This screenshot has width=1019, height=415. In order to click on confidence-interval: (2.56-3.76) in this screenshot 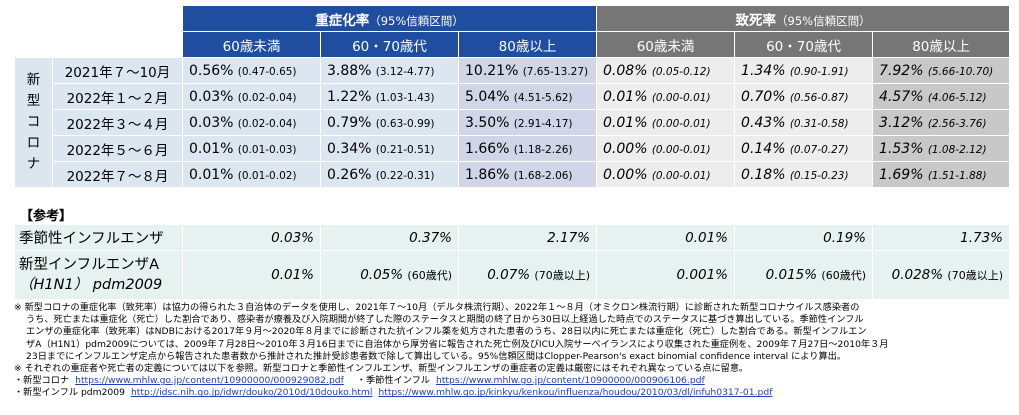, I will do `click(957, 123)`.